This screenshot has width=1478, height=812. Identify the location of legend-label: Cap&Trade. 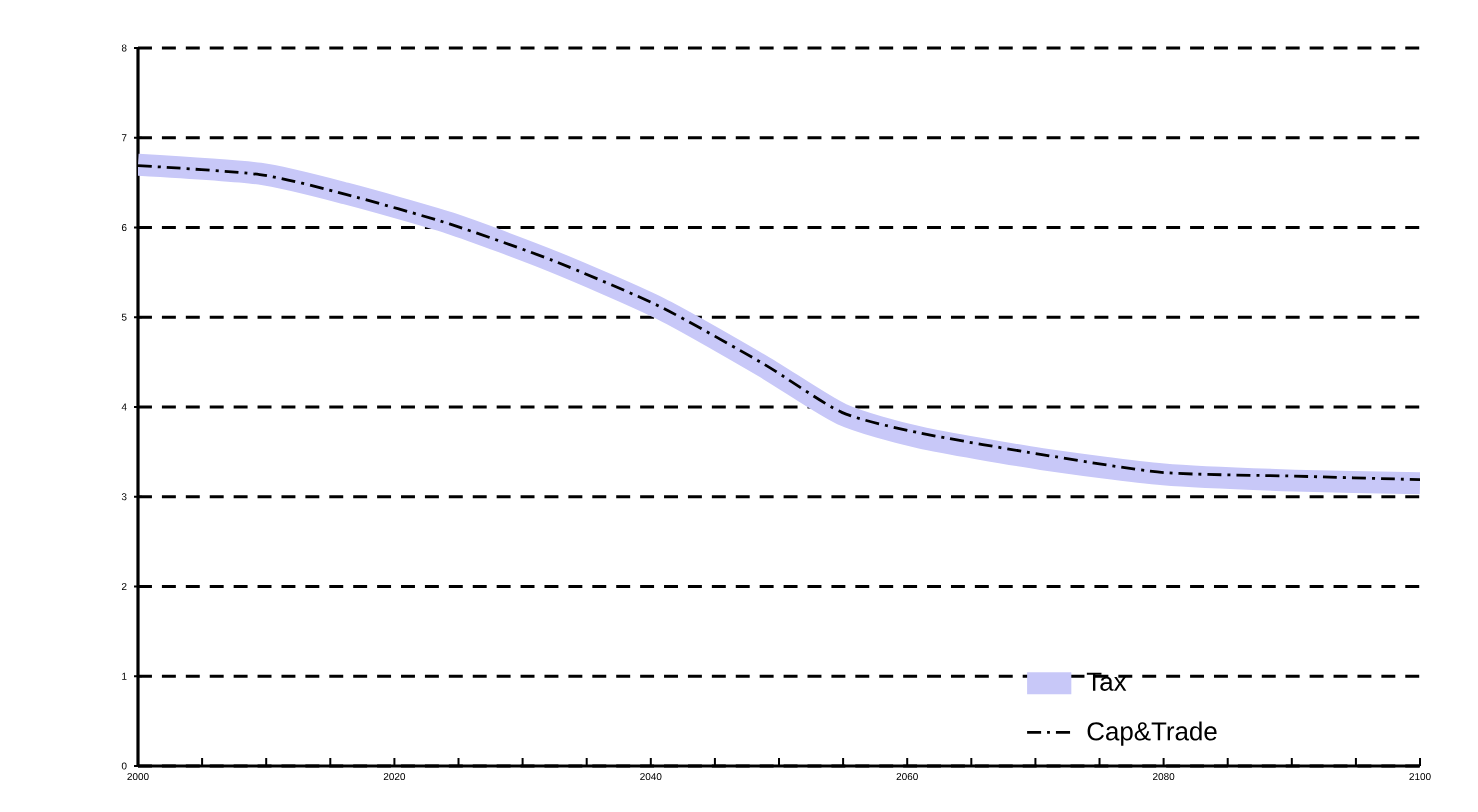
(1152, 733).